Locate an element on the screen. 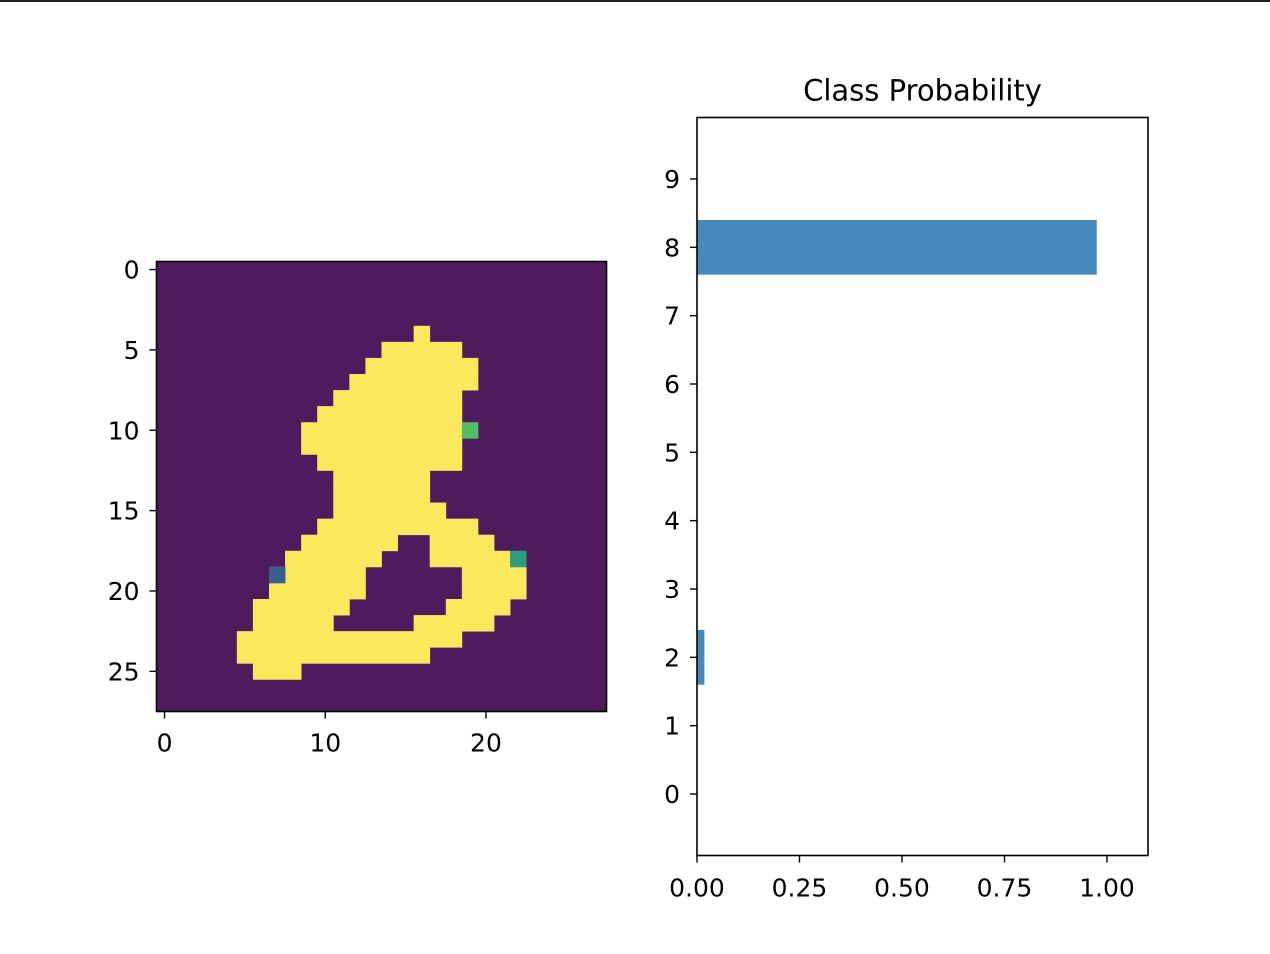 The height and width of the screenshot is (954, 1270). bar-y-tick-label: 6 is located at coordinates (672, 384).